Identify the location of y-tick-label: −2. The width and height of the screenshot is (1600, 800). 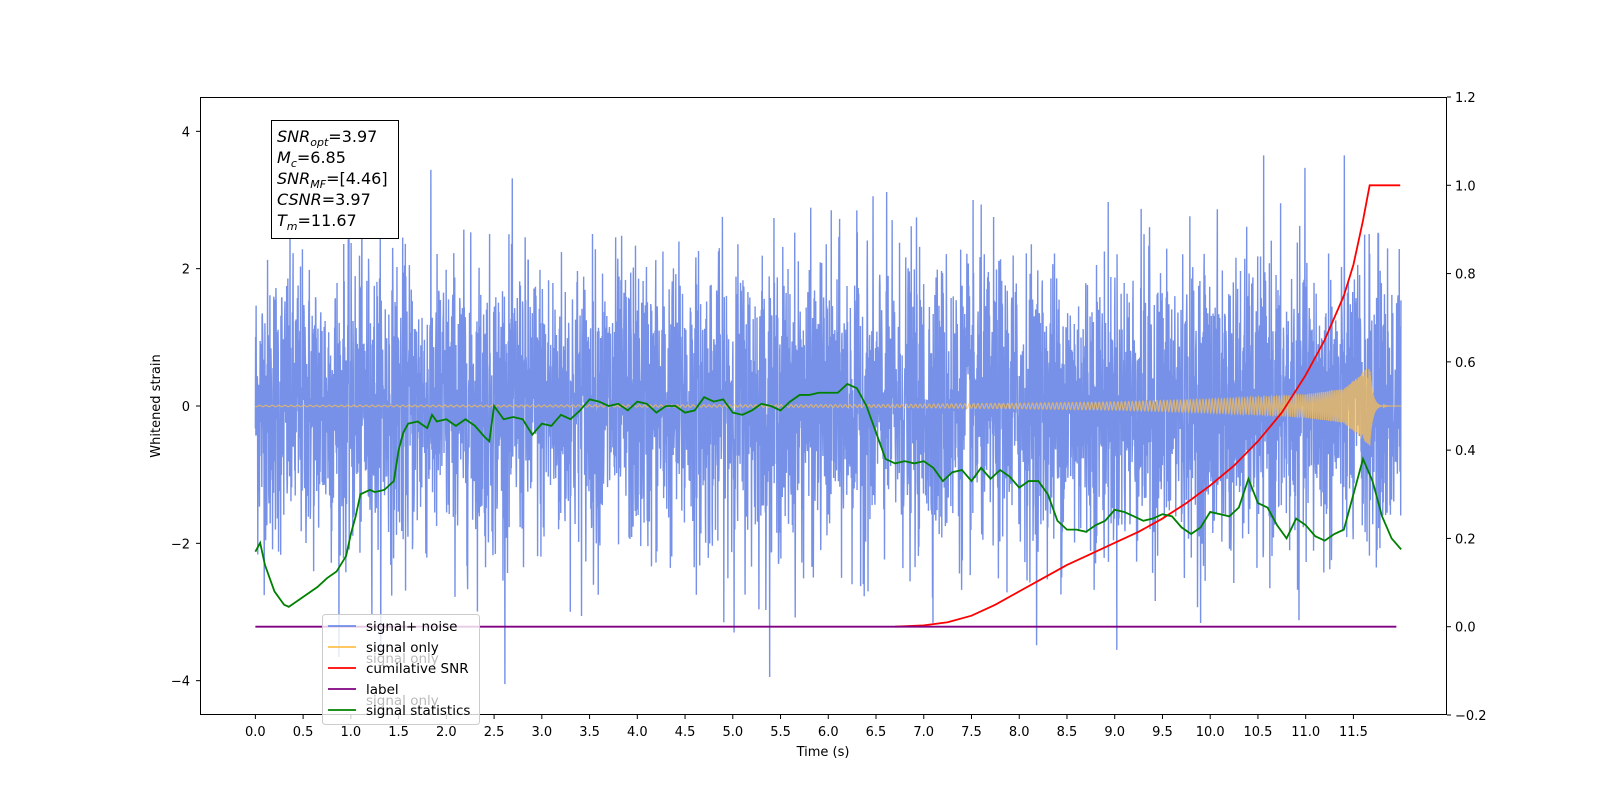
(180, 544).